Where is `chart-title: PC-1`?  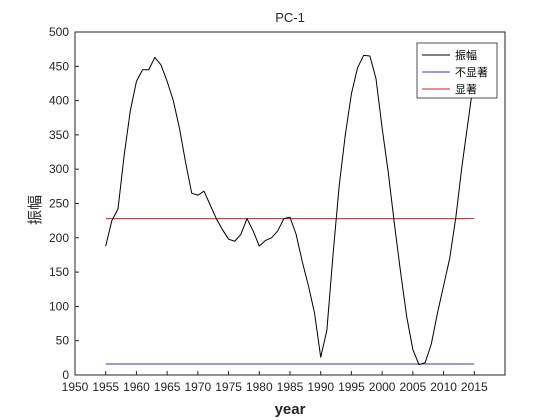
chart-title: PC-1 is located at coordinates (290, 17).